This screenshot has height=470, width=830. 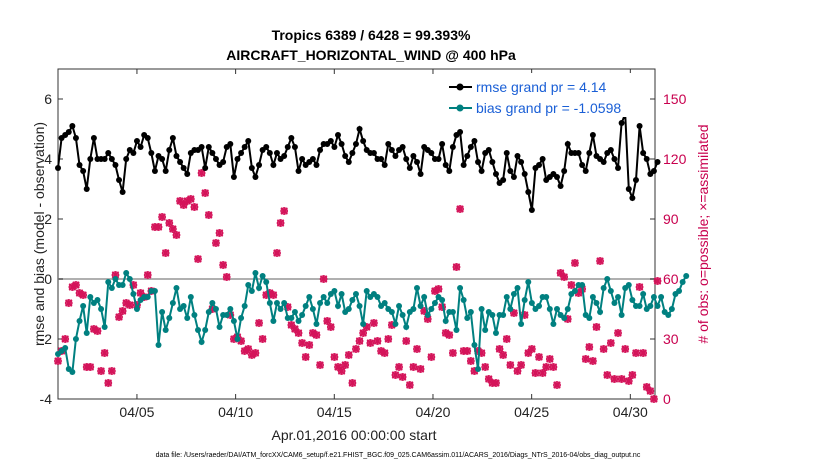 I want to click on y-right-tick-label: 30, so click(x=671, y=339).